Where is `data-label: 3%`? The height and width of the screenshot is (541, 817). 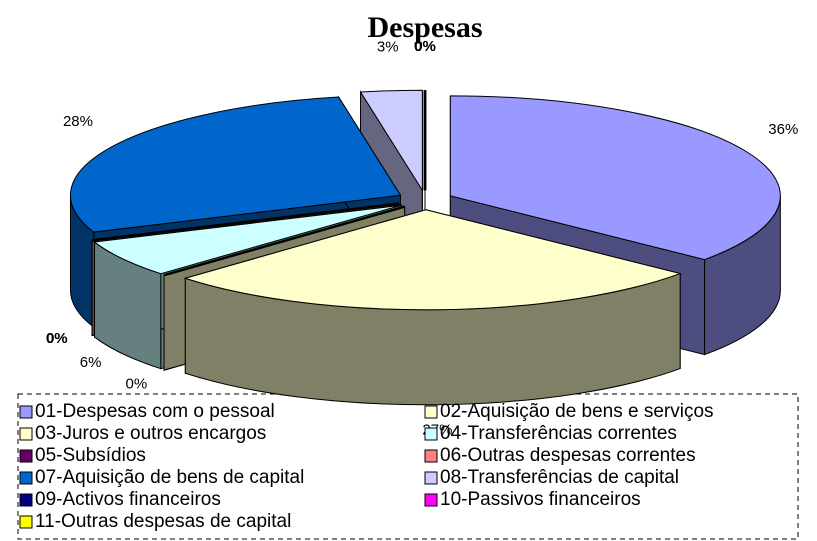 data-label: 3% is located at coordinates (388, 47).